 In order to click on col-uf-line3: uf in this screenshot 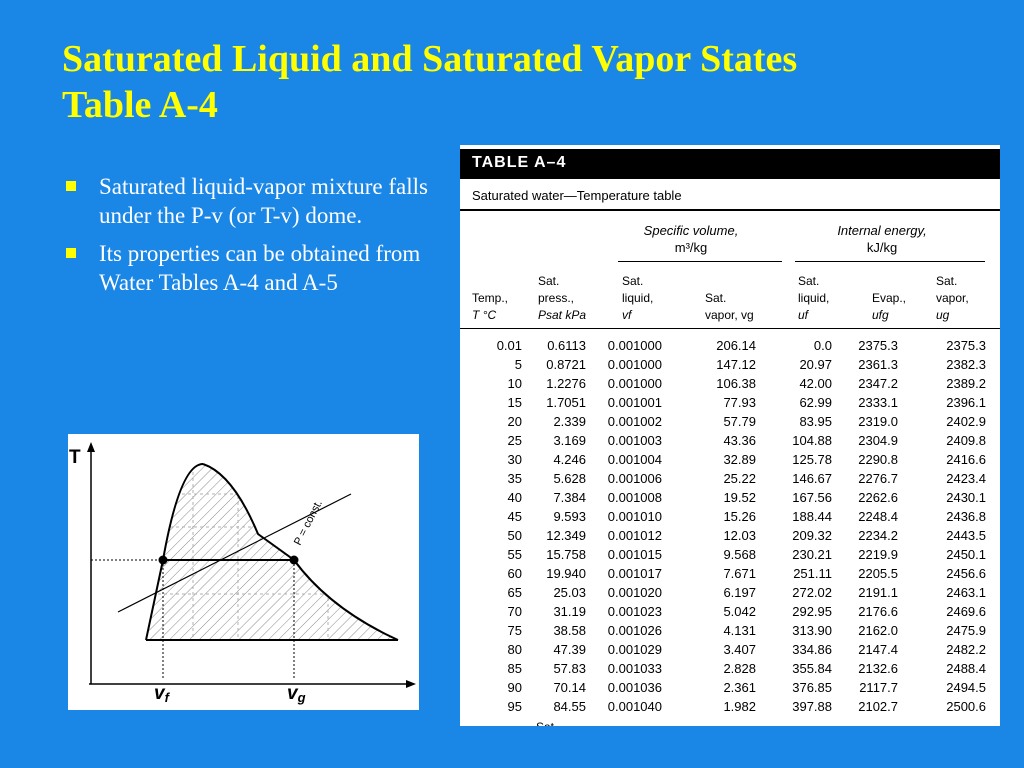, I will do `click(803, 315)`.